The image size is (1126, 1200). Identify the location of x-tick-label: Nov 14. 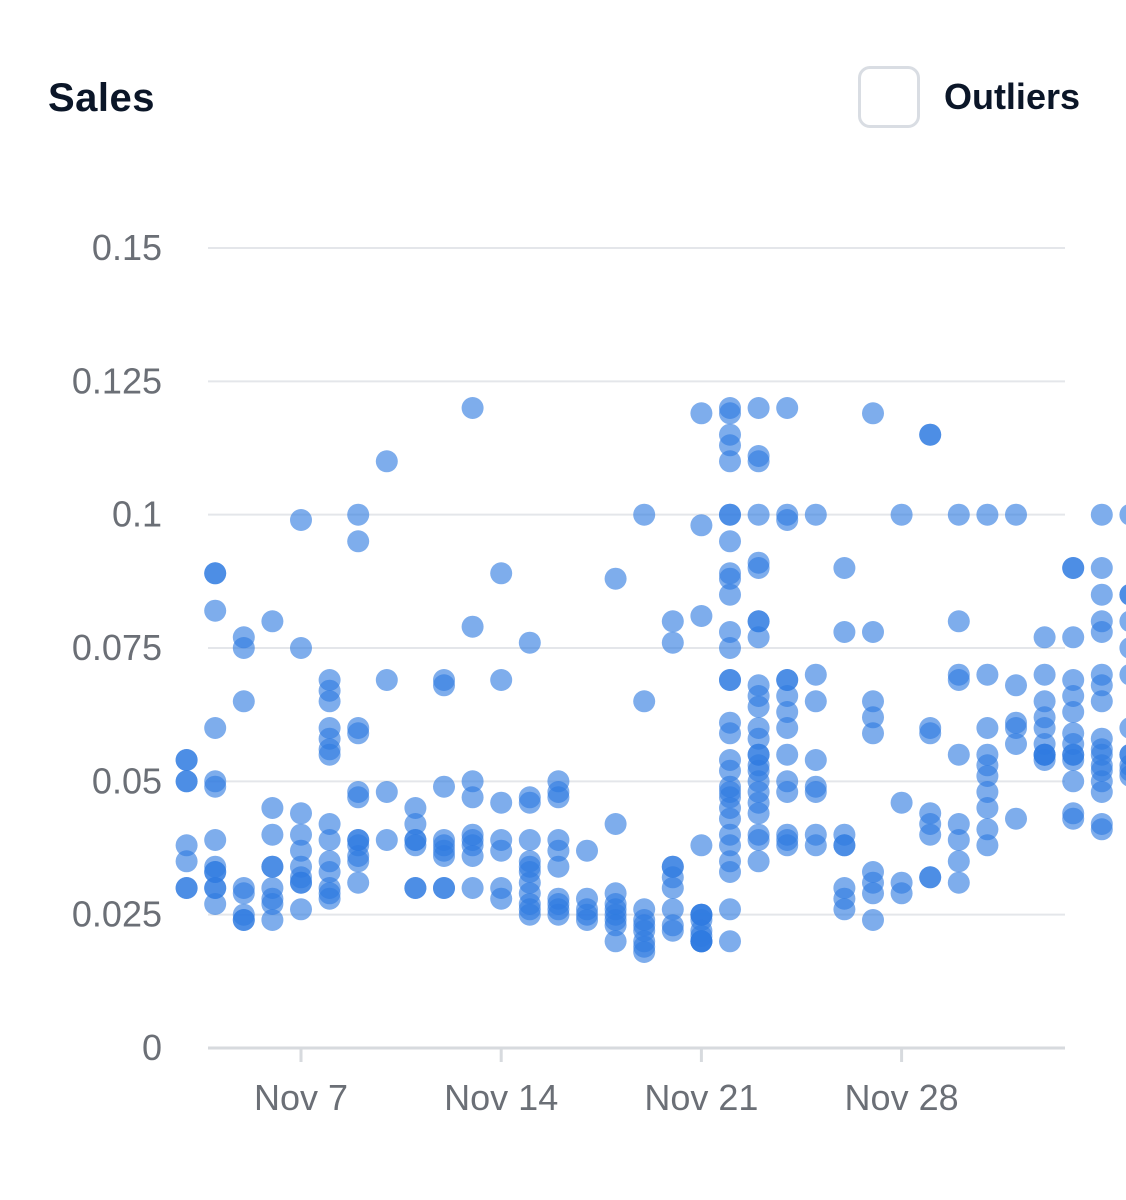
(501, 1097).